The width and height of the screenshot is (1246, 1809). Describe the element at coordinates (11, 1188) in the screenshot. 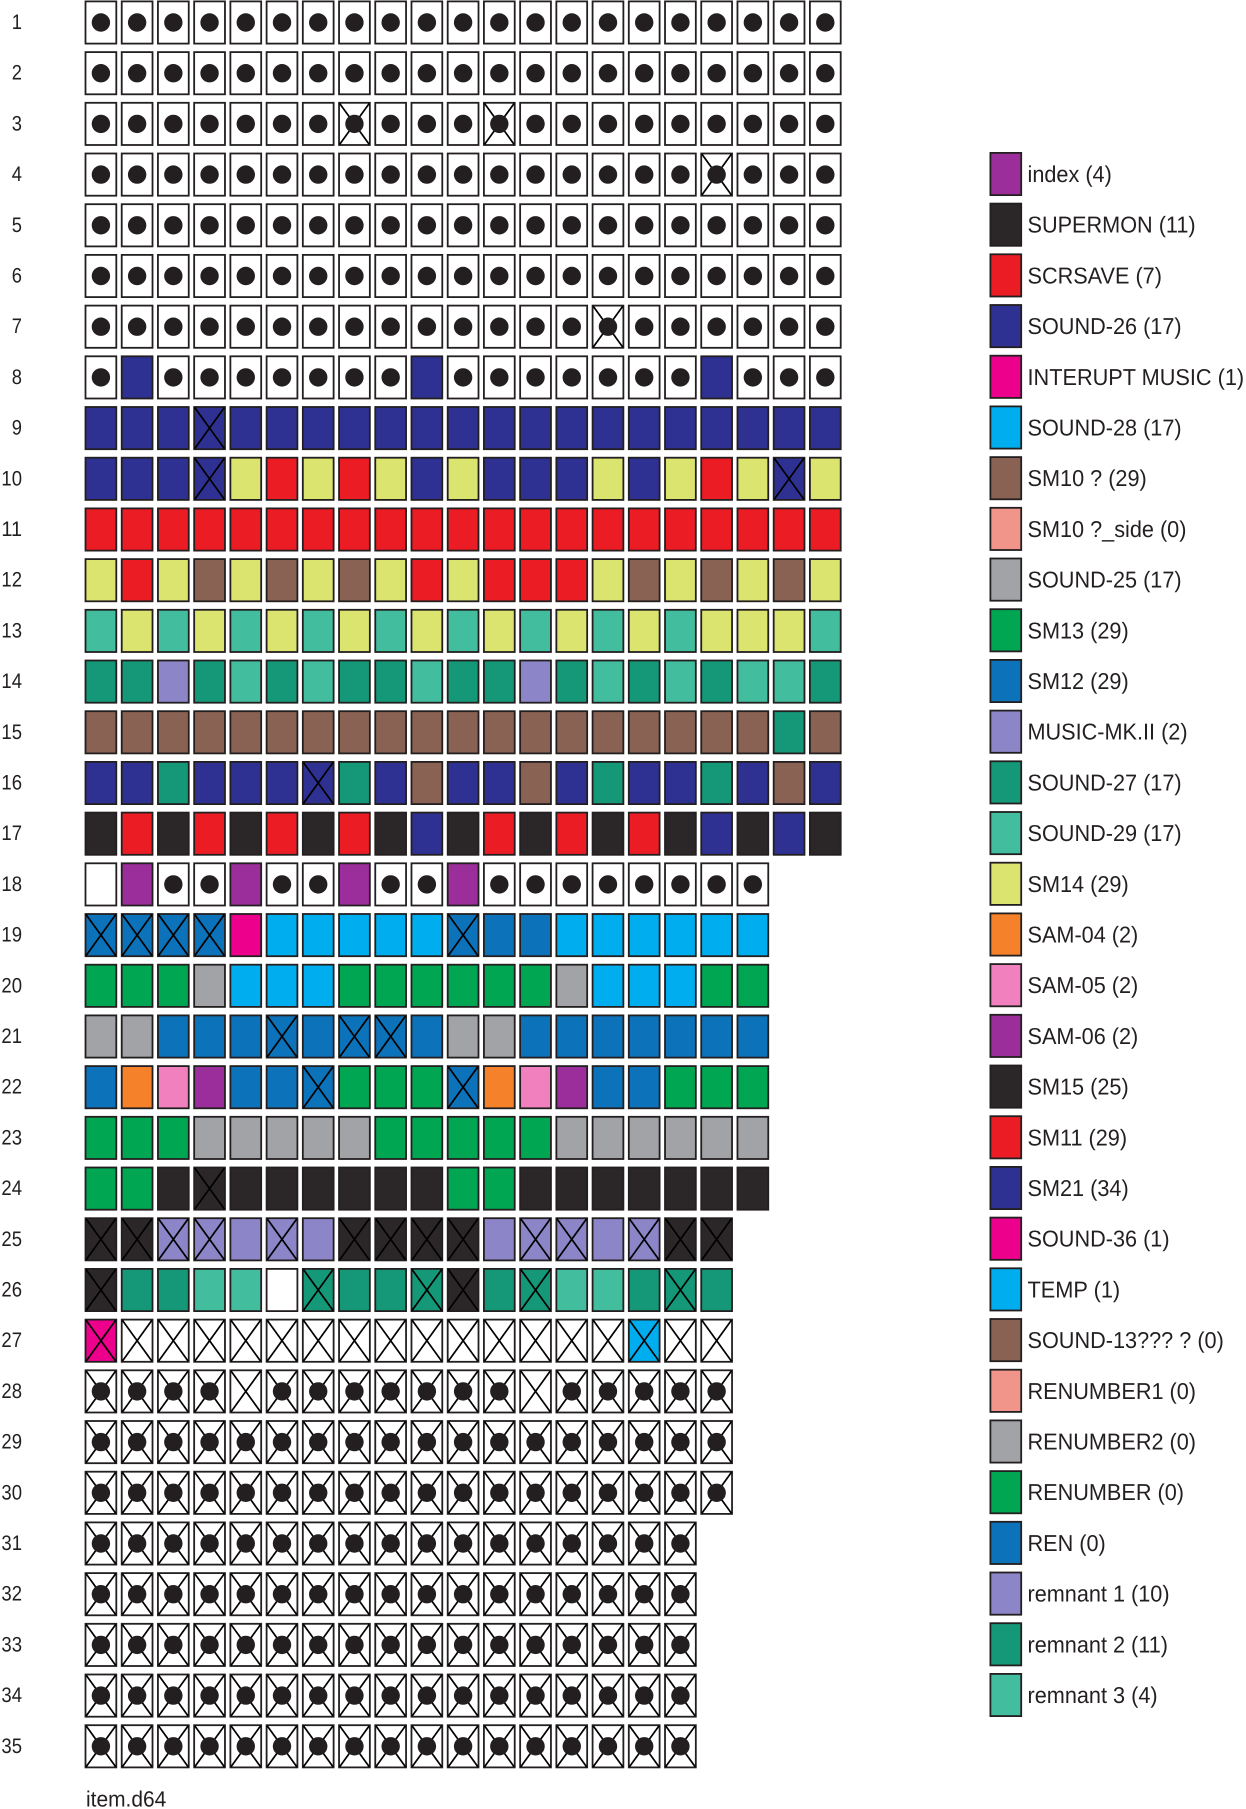

I see `svg-text: 24` at that location.